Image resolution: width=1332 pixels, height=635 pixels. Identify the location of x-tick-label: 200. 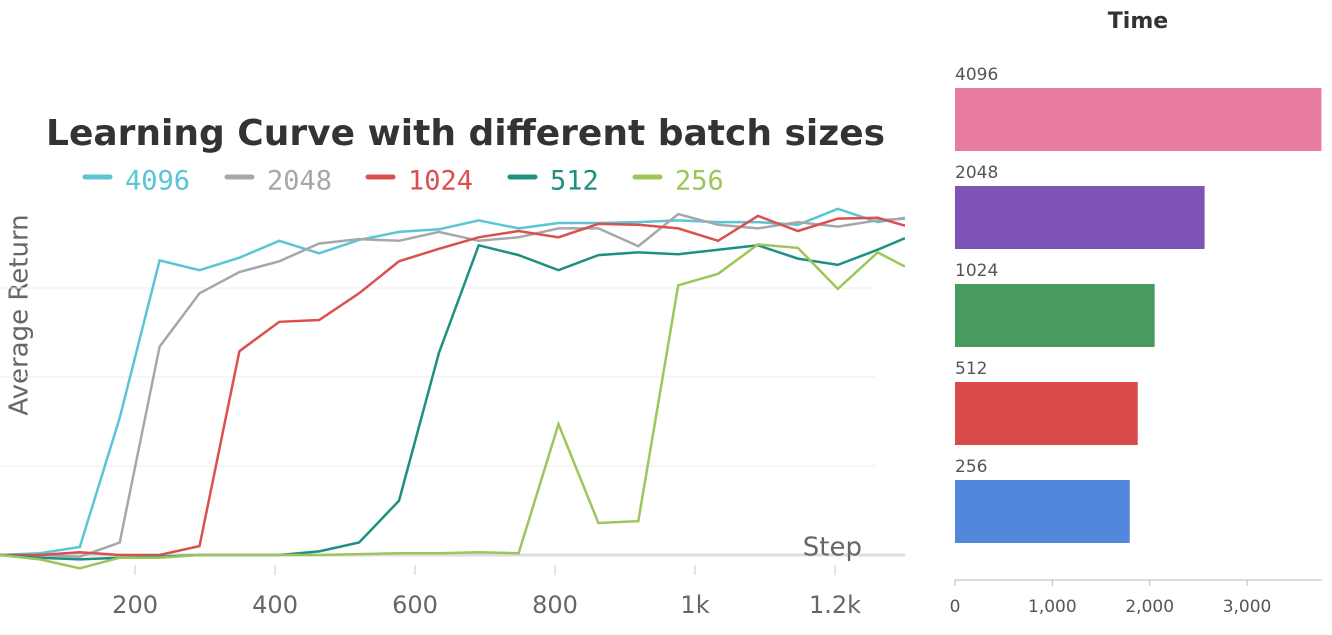
(135, 605).